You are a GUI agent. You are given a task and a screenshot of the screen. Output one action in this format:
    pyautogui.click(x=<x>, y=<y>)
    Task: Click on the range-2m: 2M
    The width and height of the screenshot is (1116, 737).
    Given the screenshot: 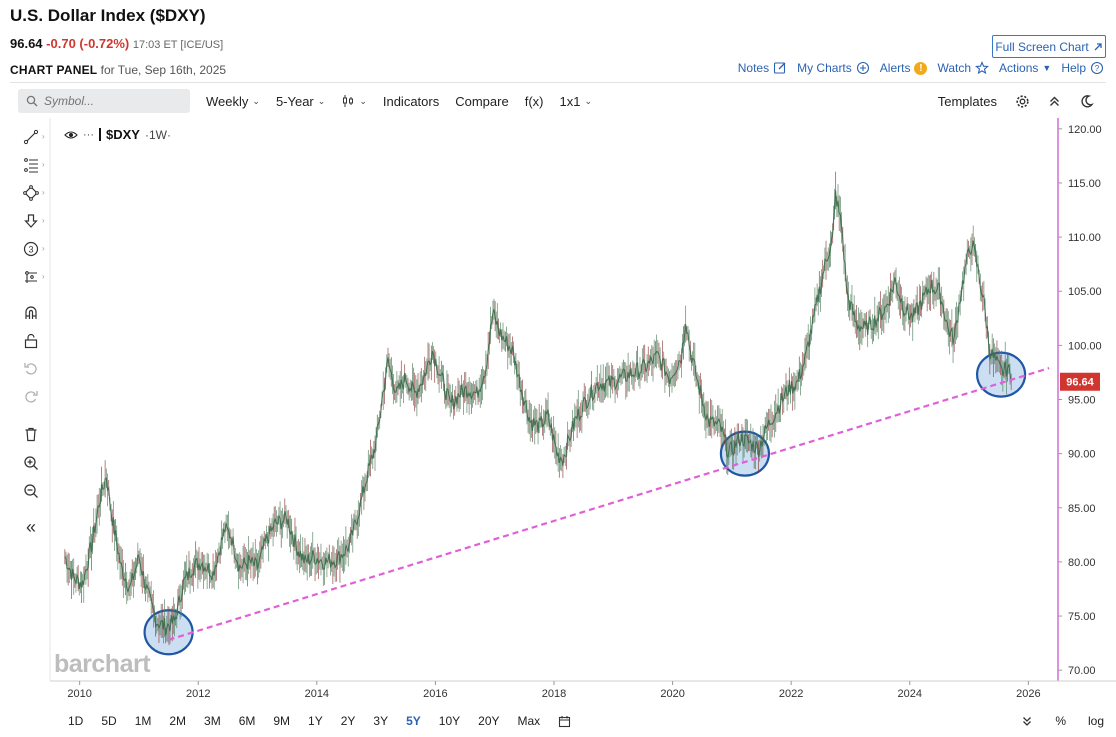 What is the action you would take?
    pyautogui.click(x=178, y=721)
    